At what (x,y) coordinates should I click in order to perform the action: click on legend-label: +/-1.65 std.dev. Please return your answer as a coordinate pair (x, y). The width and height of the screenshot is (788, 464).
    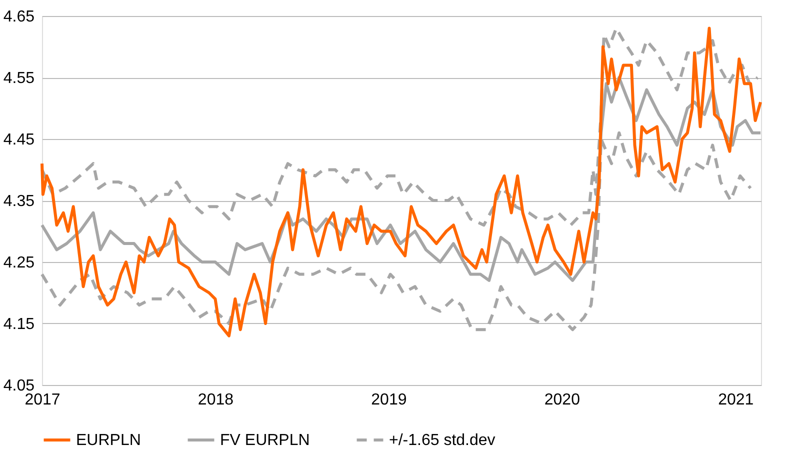
    Looking at the image, I should click on (442, 440).